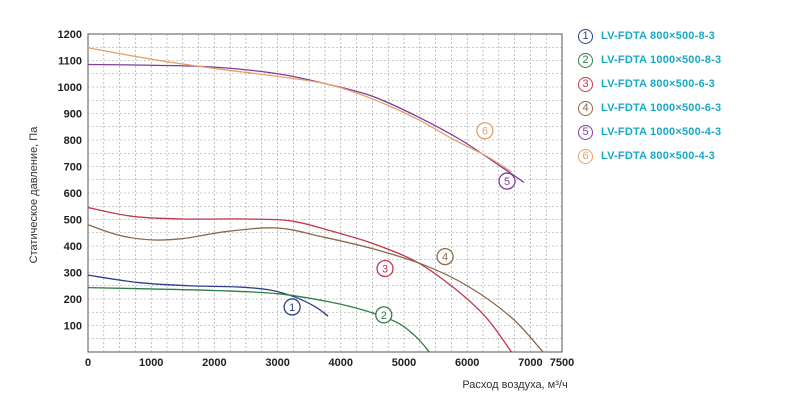 This screenshot has height=400, width=787. I want to click on legend-item: 3 LV-FDTA 800×500-6-3, so click(680, 84).